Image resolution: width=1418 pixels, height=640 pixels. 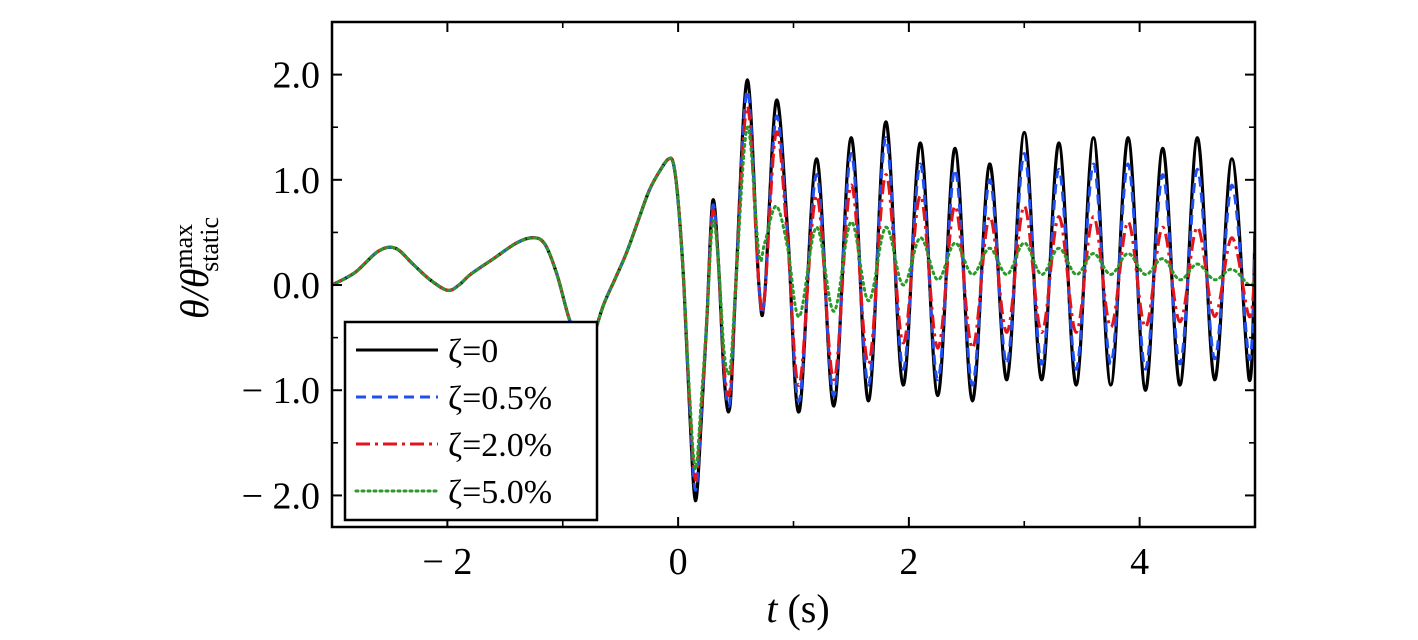 What do you see at coordinates (772, 608) in the screenshot?
I see `x-axis-var: t` at bounding box center [772, 608].